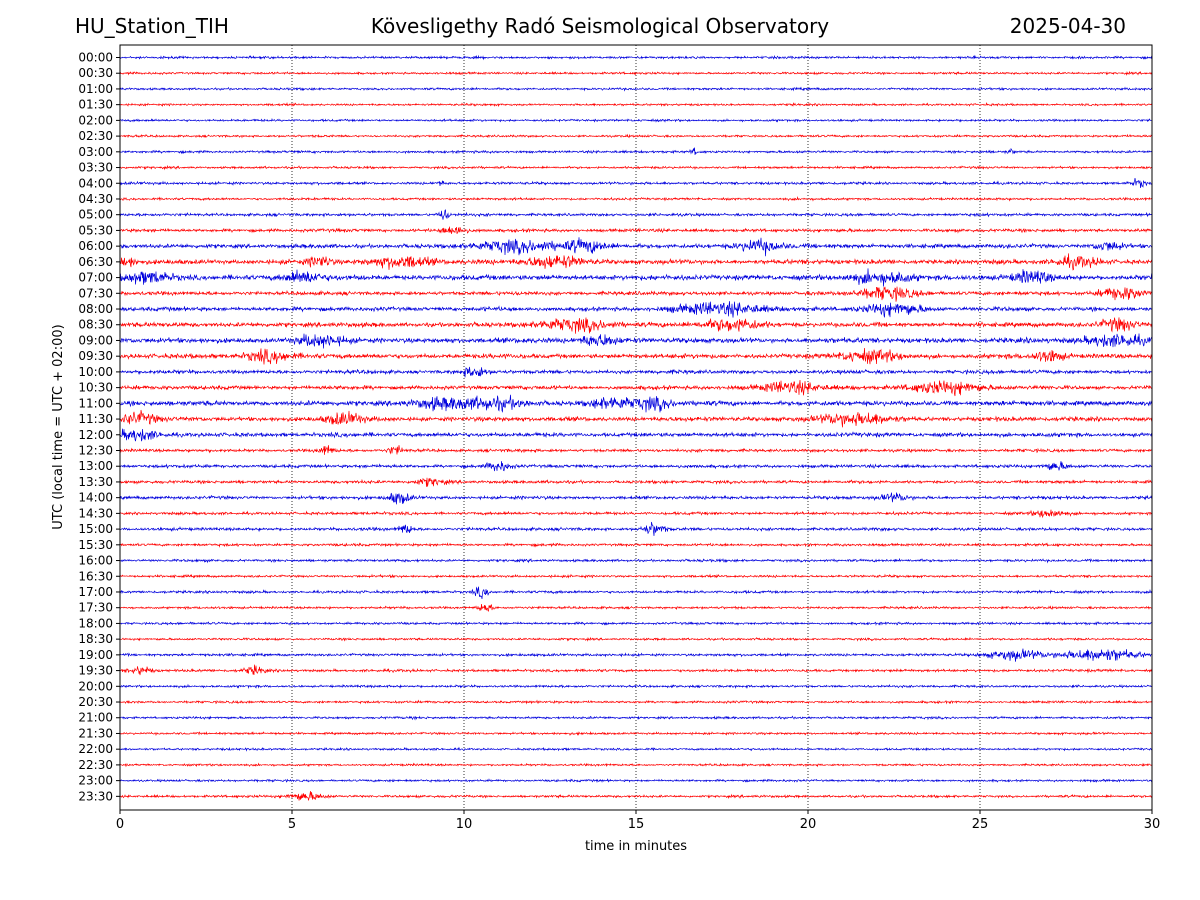 This screenshot has height=900, width=1200. What do you see at coordinates (95, 545) in the screenshot?
I see `y-tick-label: 15:30` at bounding box center [95, 545].